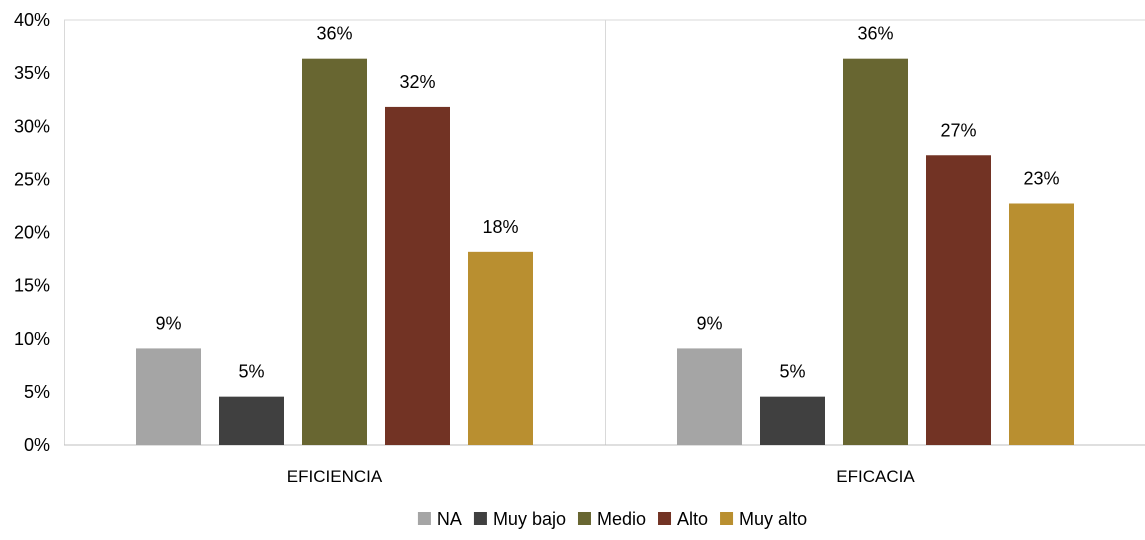  What do you see at coordinates (500, 227) in the screenshot?
I see `data-label: 18%` at bounding box center [500, 227].